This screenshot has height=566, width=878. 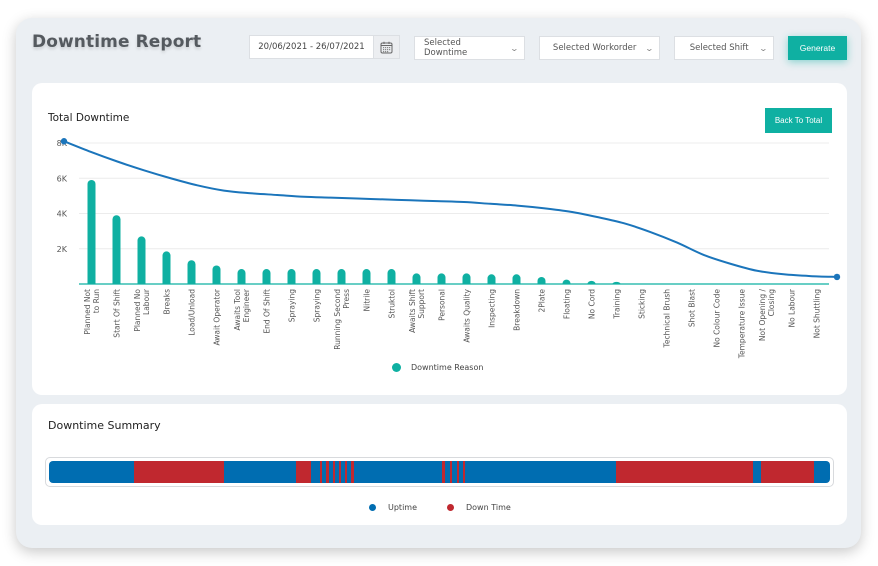 I want to click on x-tick-label-line: No Labour, so click(x=792, y=307).